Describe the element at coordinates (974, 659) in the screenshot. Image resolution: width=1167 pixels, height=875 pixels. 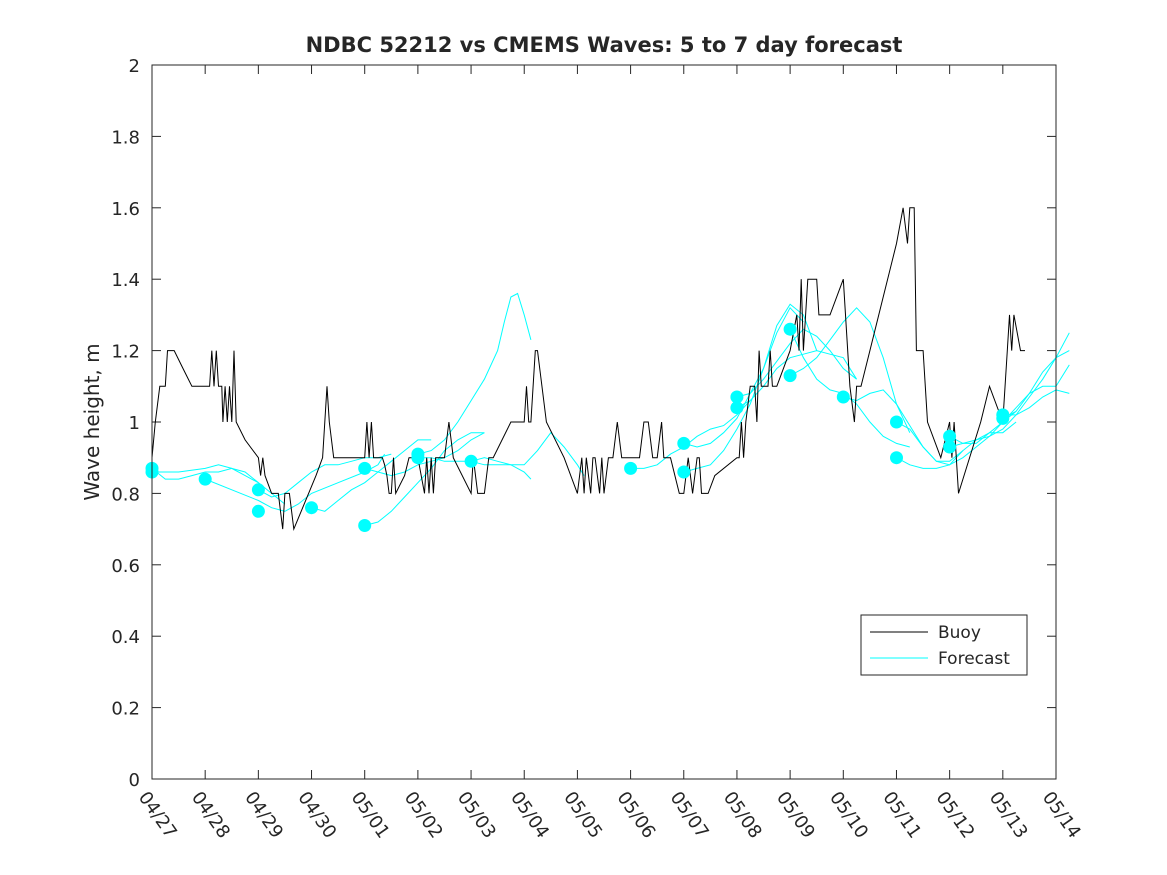
I see `legend-forecast-label: Forecast` at that location.